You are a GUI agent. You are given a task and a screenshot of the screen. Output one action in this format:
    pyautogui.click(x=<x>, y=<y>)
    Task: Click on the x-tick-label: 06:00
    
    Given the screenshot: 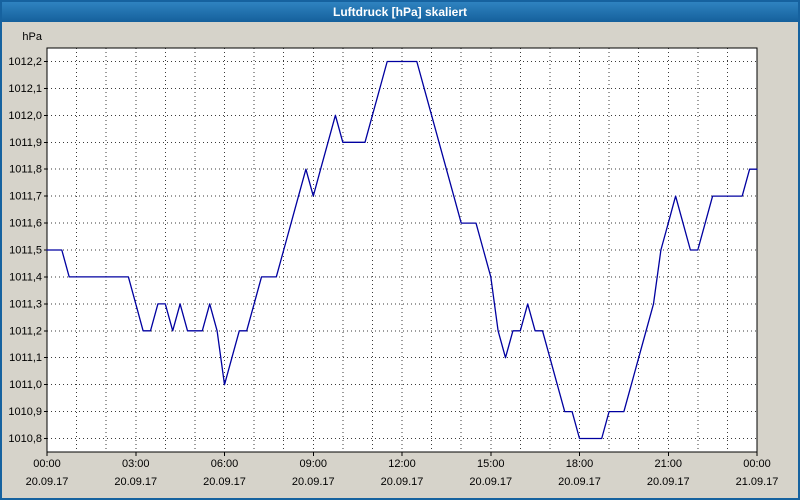 What is the action you would take?
    pyautogui.click(x=225, y=464)
    